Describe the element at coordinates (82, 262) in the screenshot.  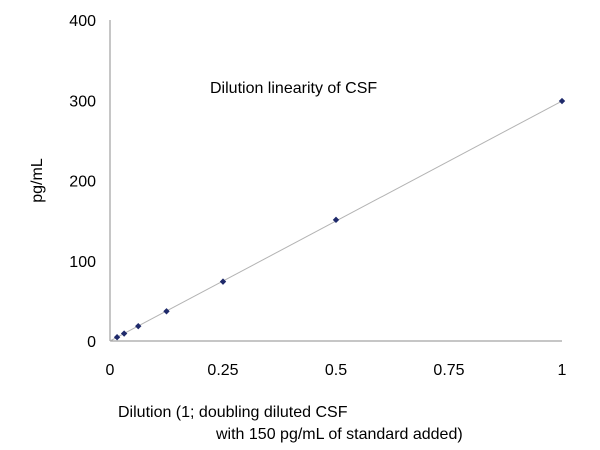
I see `y-tick-label: 100` at that location.